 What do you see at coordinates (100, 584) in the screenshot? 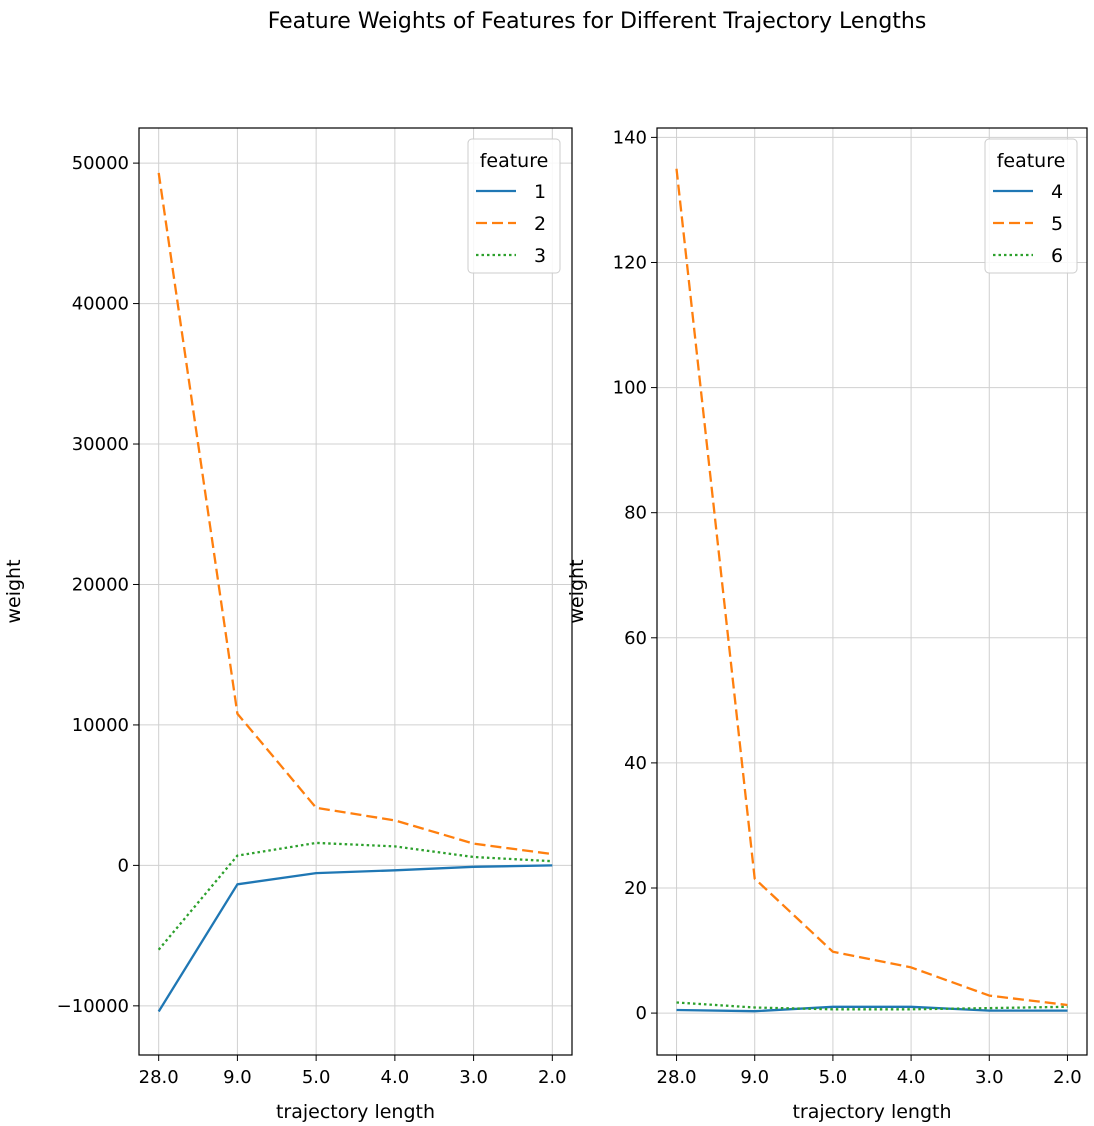
I see `y-tick-label: 20000` at bounding box center [100, 584].